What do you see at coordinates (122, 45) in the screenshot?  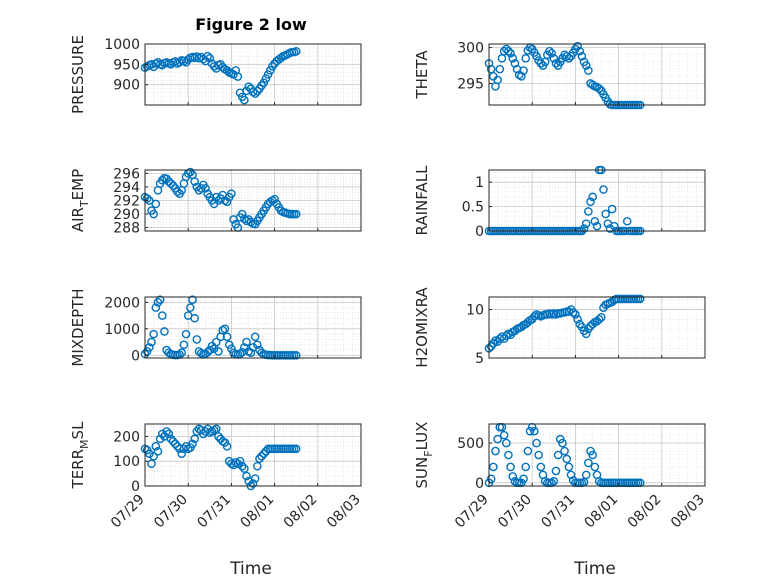 I see `y-tick-label: 1000` at bounding box center [122, 45].